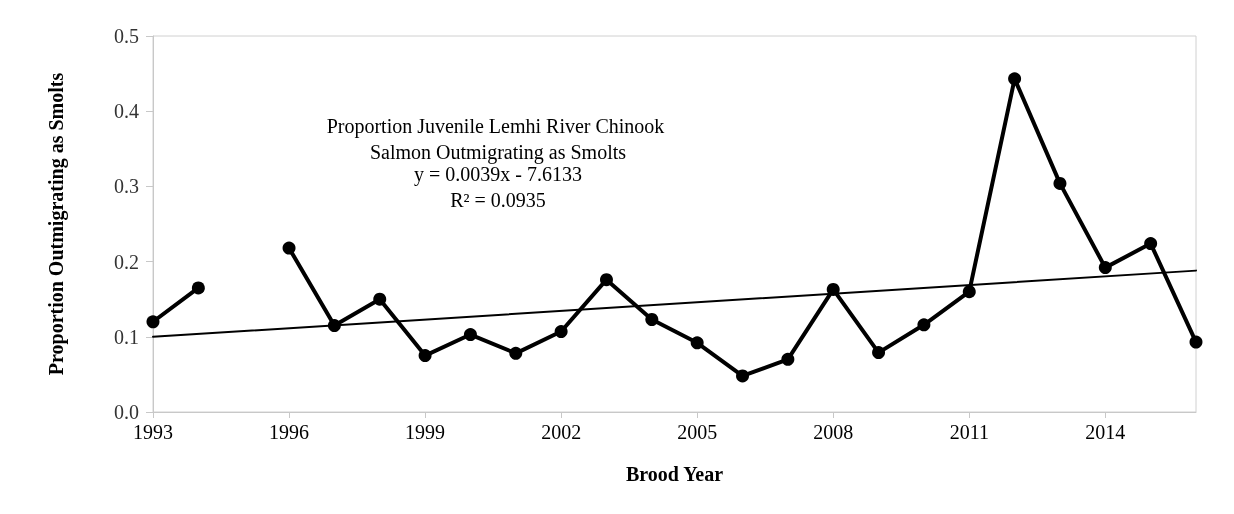  I want to click on x-tick-label: 2002, so click(561, 432).